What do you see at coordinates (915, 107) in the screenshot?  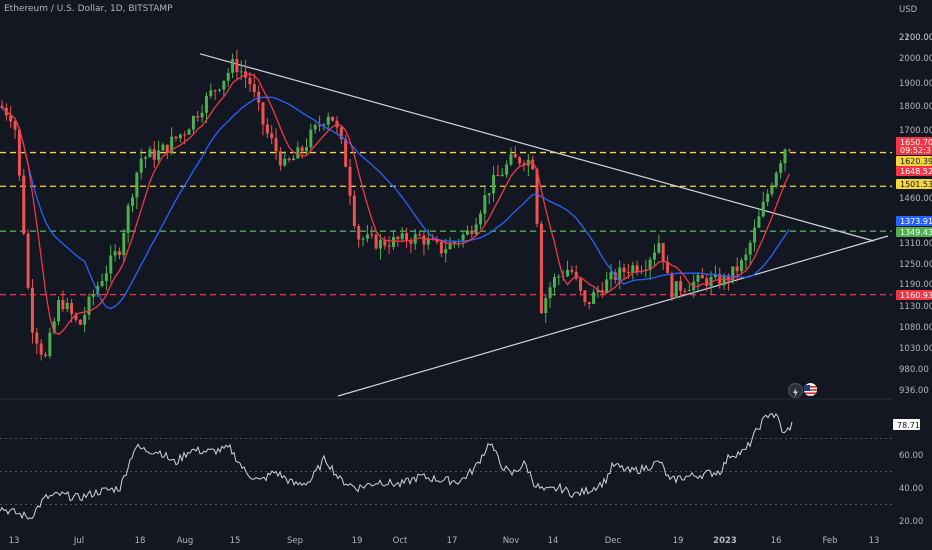 I see `price-tick-label: 1800.00` at bounding box center [915, 107].